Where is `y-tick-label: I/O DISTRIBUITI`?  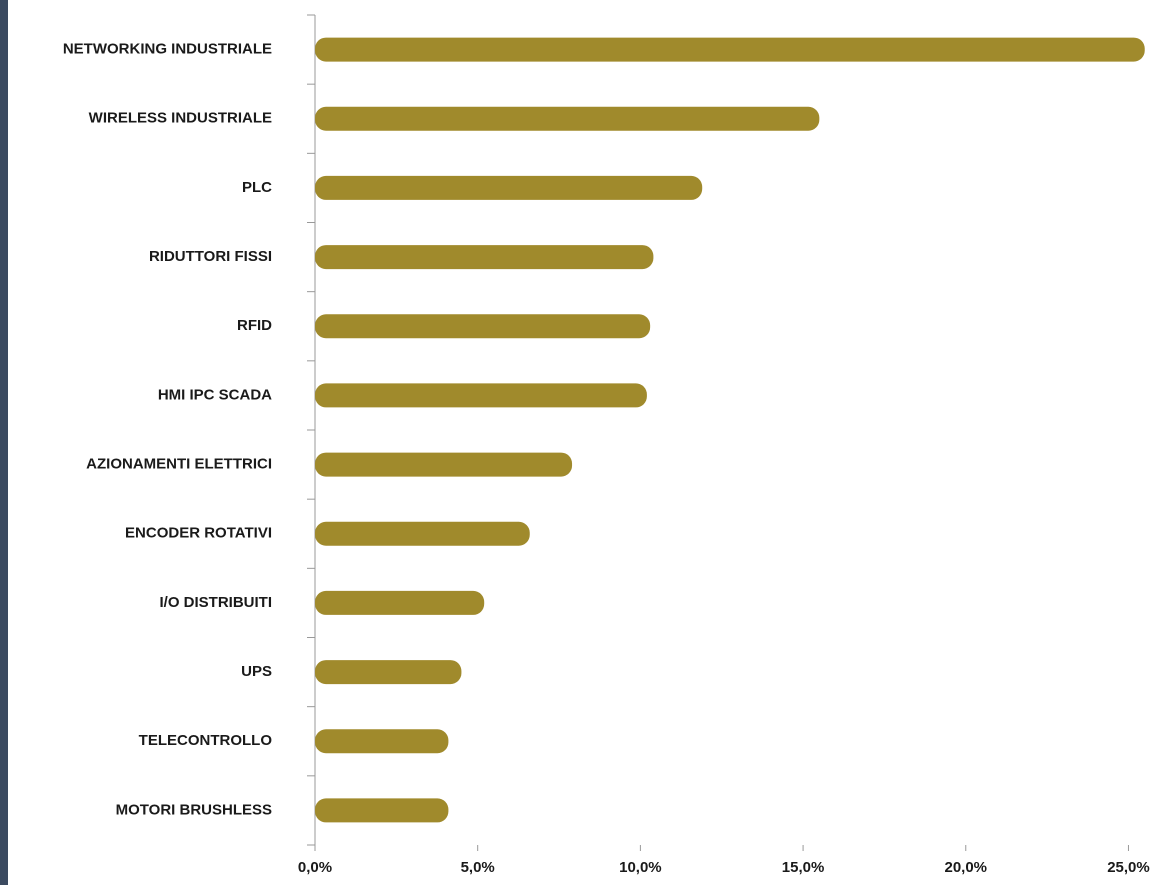
y-tick-label: I/O DISTRIBUITI is located at coordinates (216, 602).